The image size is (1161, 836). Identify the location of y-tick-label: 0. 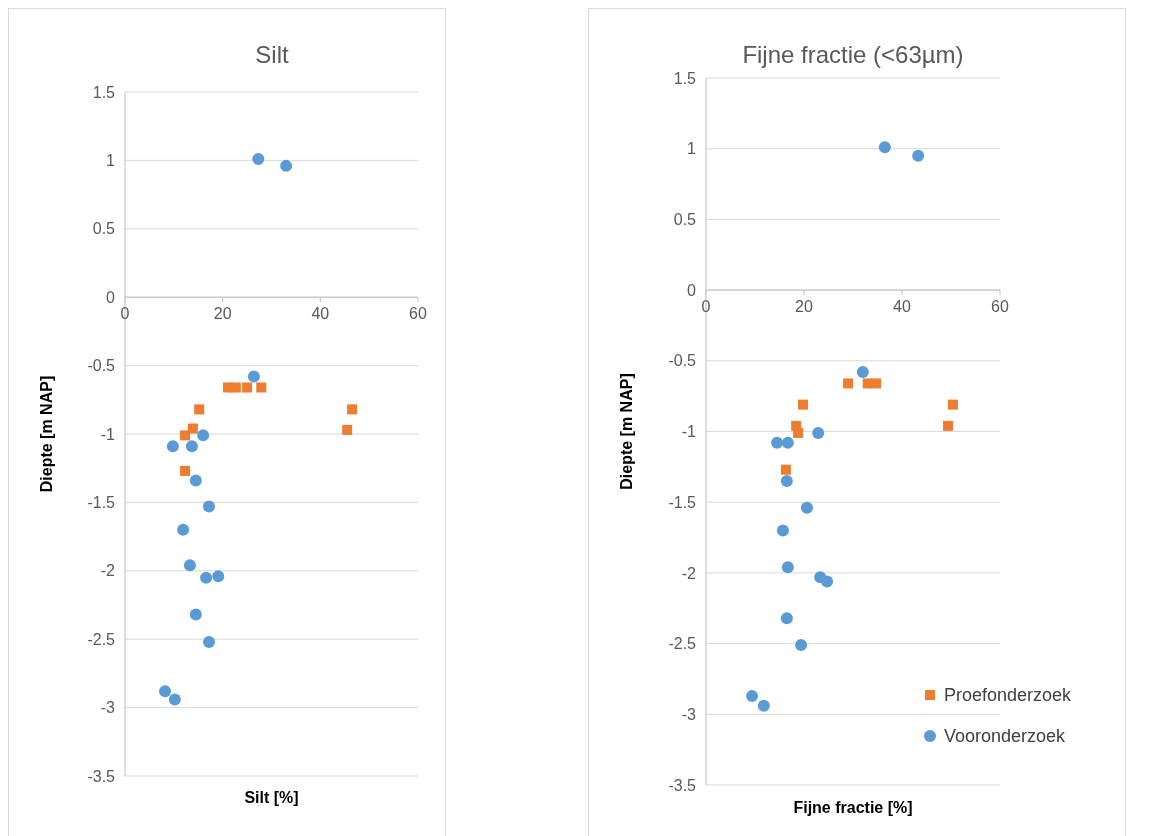
(692, 290).